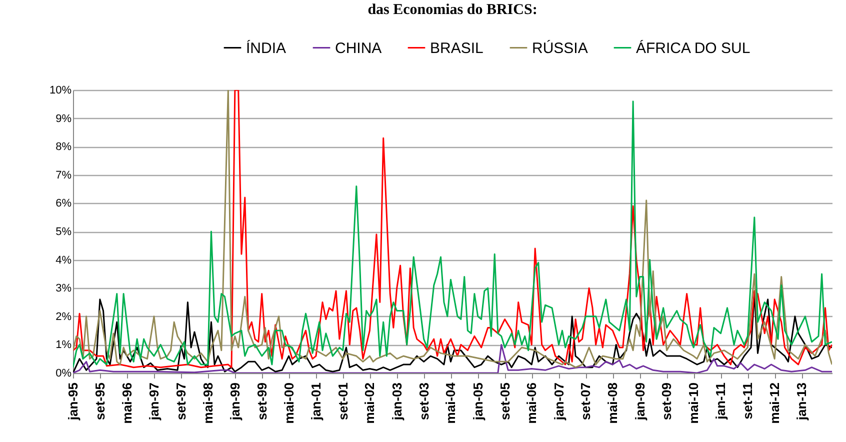 The image size is (846, 442). Describe the element at coordinates (370, 403) in the screenshot. I see `x-tick-label: mai-02` at that location.